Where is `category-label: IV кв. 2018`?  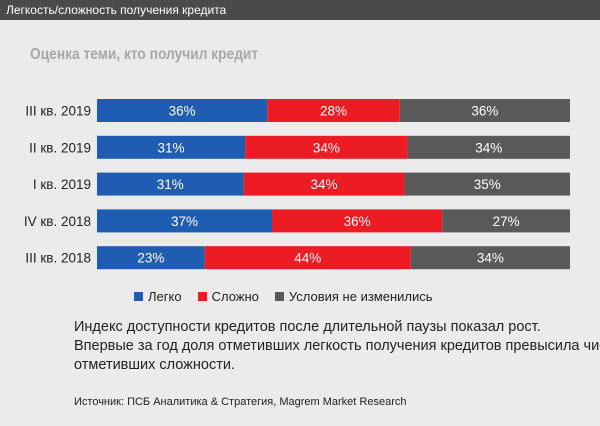
category-label: IV кв. 2018 is located at coordinates (57, 221).